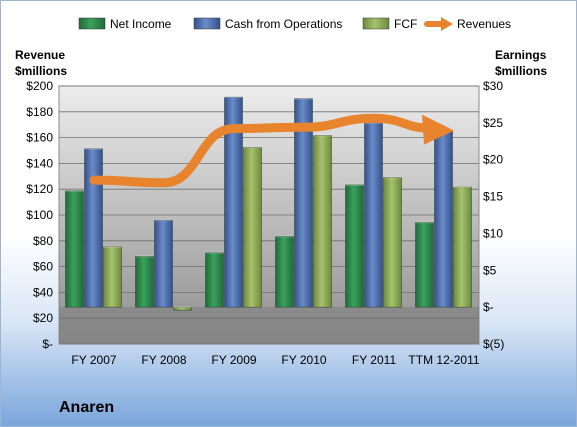  What do you see at coordinates (264, 150) in the screenshot?
I see `revenue-line-path` at bounding box center [264, 150].